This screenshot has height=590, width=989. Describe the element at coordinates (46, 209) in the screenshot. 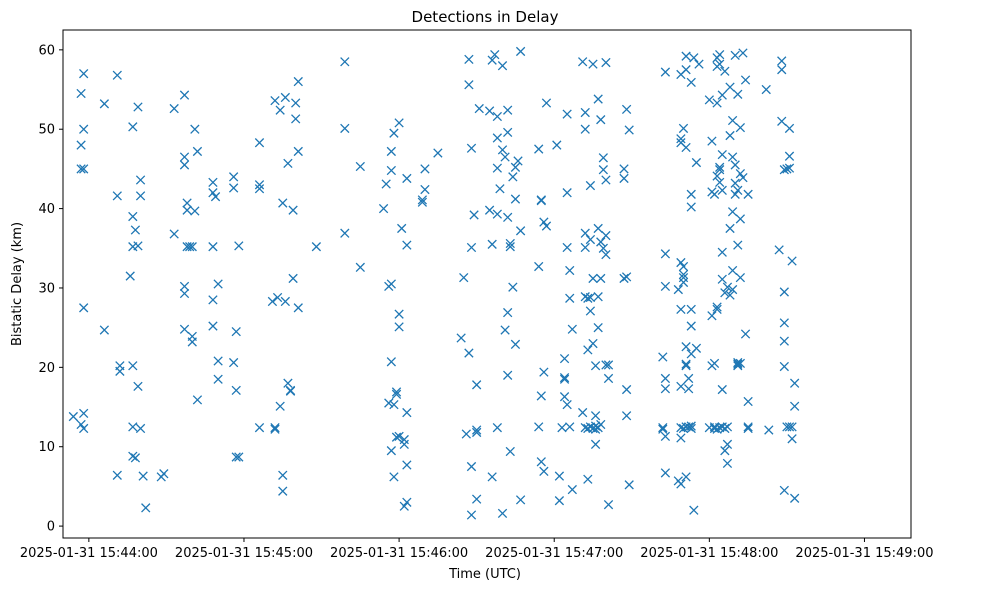

I see `y-tick-label: 40` at that location.